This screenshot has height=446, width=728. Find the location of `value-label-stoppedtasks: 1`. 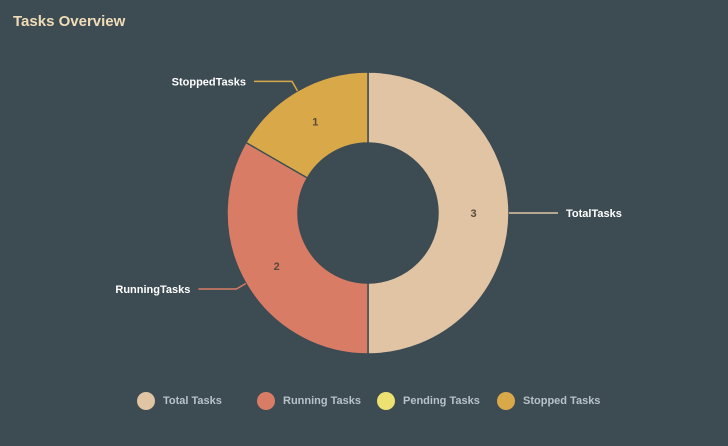

value-label-stoppedtasks: 1 is located at coordinates (315, 123).